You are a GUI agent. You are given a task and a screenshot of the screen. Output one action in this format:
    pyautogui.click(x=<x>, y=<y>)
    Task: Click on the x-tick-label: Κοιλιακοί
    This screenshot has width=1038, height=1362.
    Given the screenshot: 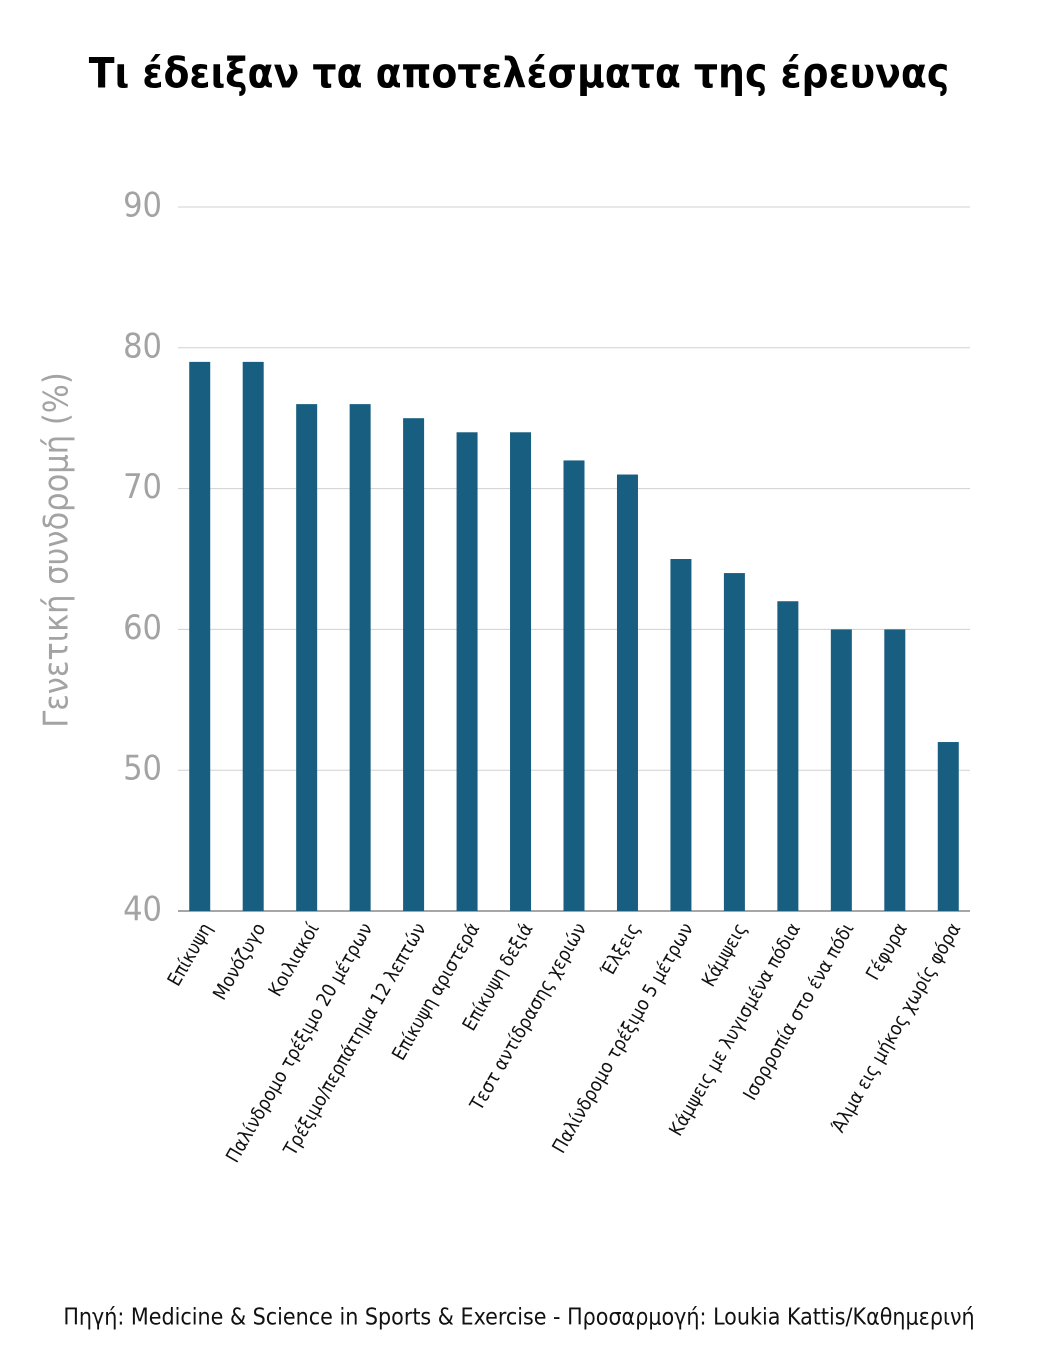 What is the action you would take?
    pyautogui.click(x=294, y=959)
    